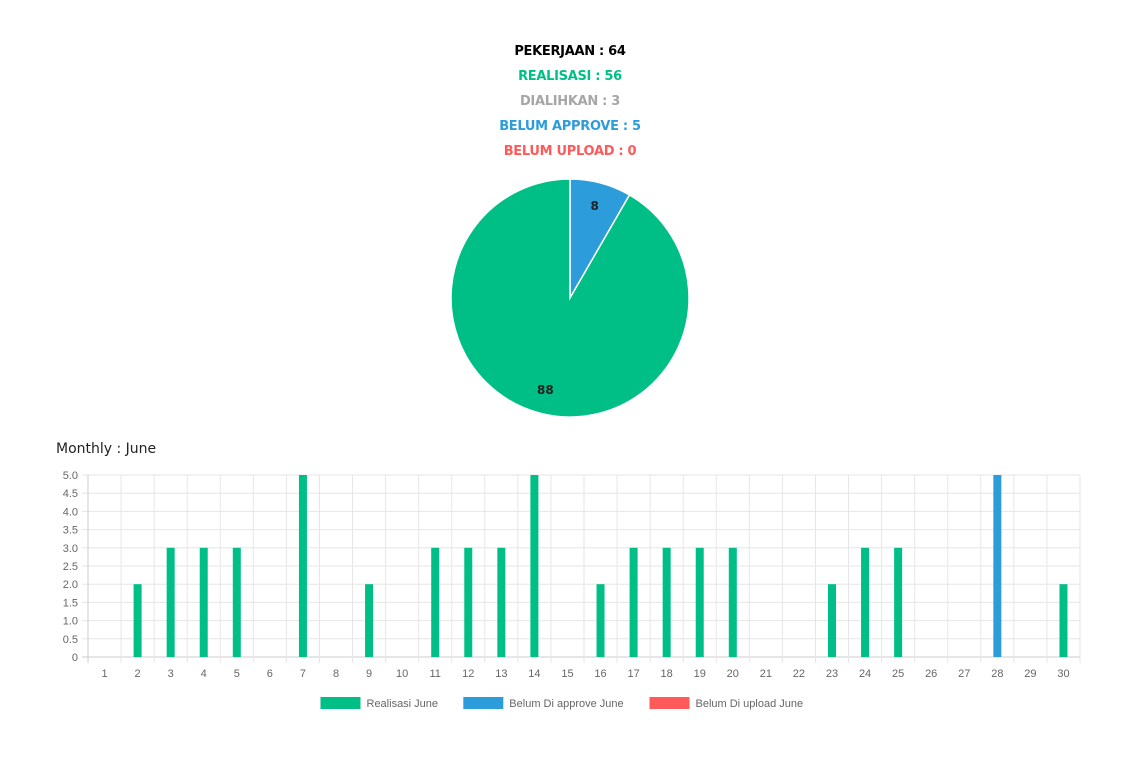 The height and width of the screenshot is (763, 1140). Describe the element at coordinates (204, 674) in the screenshot. I see `x-tick-label: 4` at that location.